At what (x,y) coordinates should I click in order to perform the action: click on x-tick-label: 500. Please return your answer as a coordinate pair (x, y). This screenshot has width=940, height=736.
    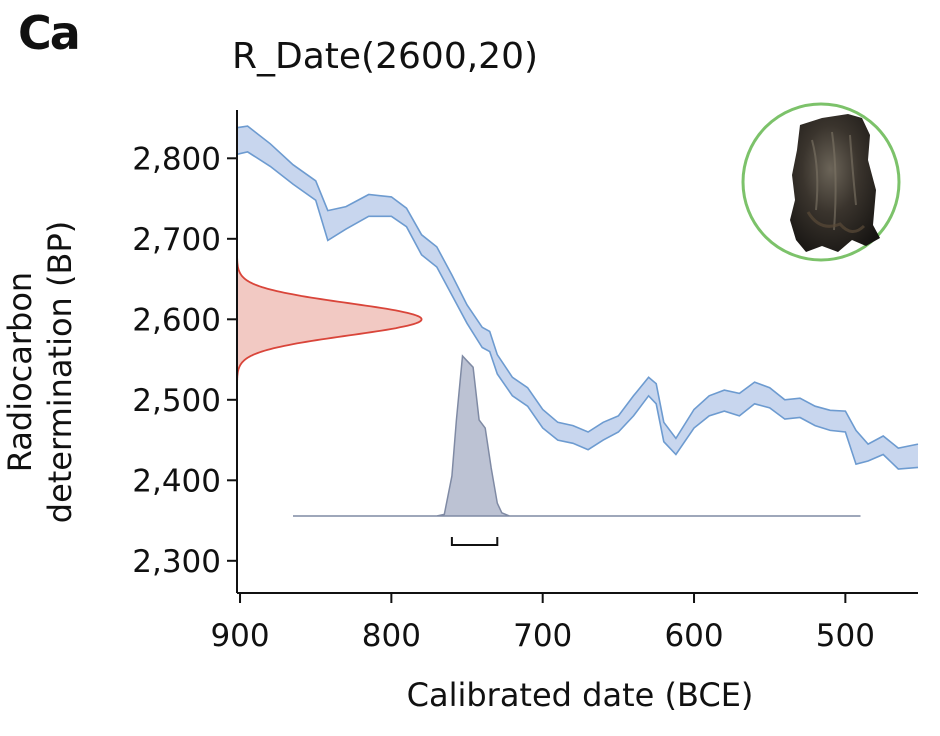
    Looking at the image, I should click on (845, 636).